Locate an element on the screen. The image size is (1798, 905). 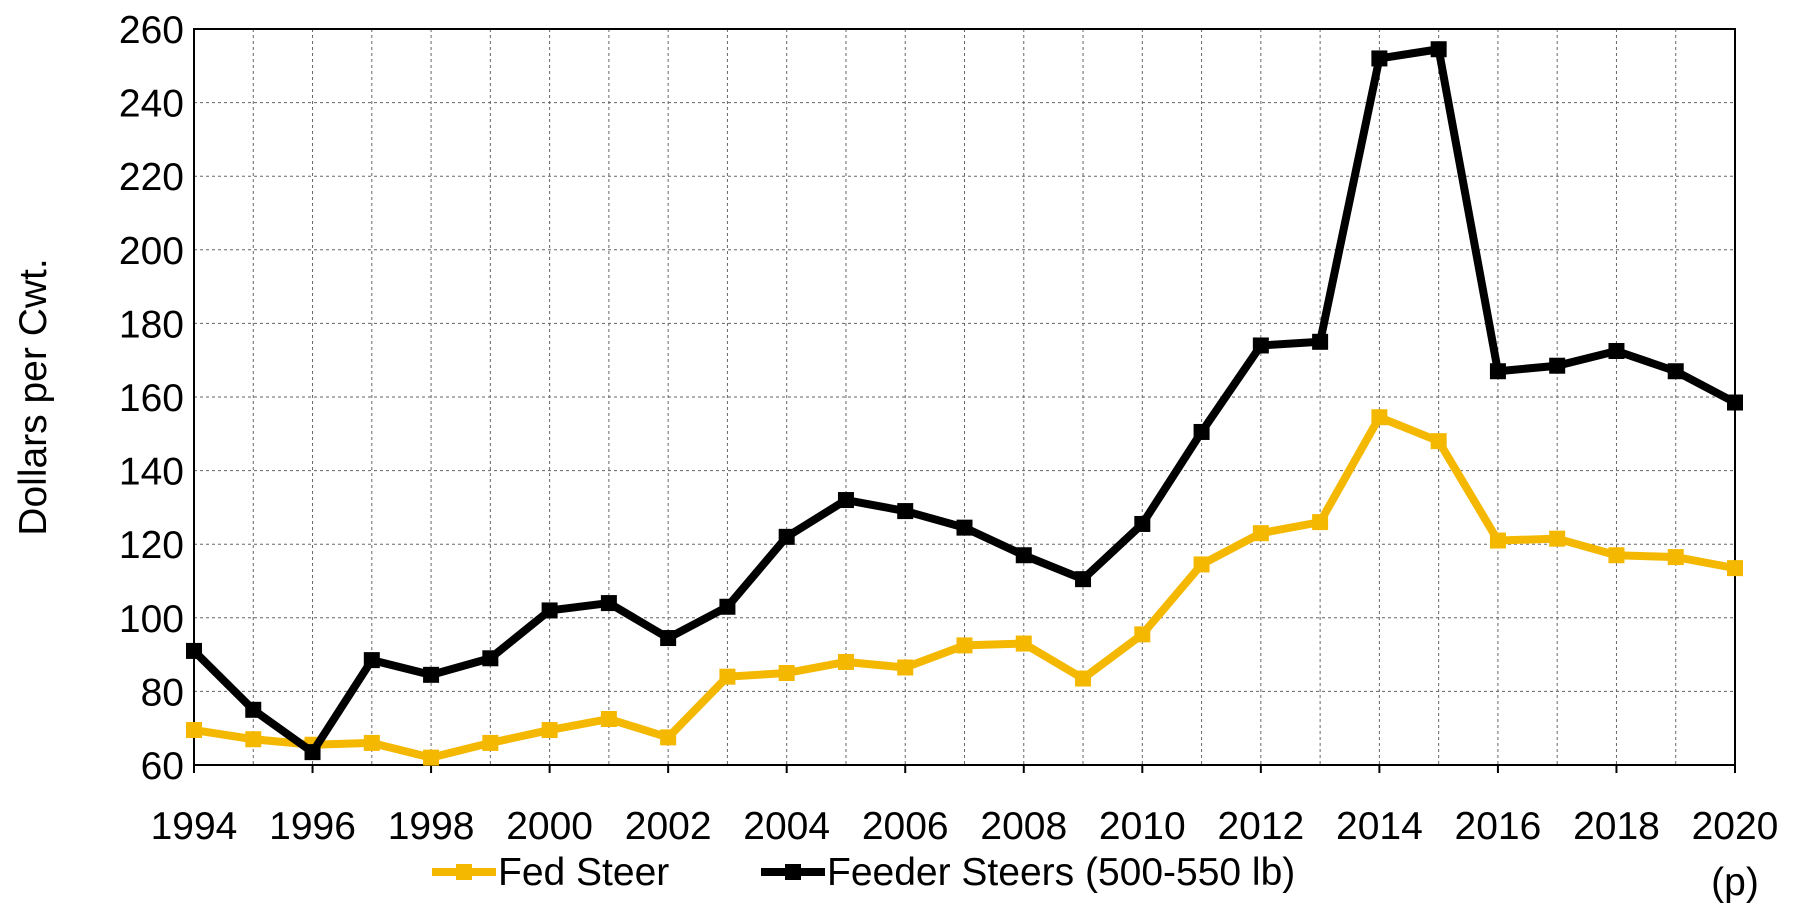
x-tick-label: 2014 is located at coordinates (1379, 826).